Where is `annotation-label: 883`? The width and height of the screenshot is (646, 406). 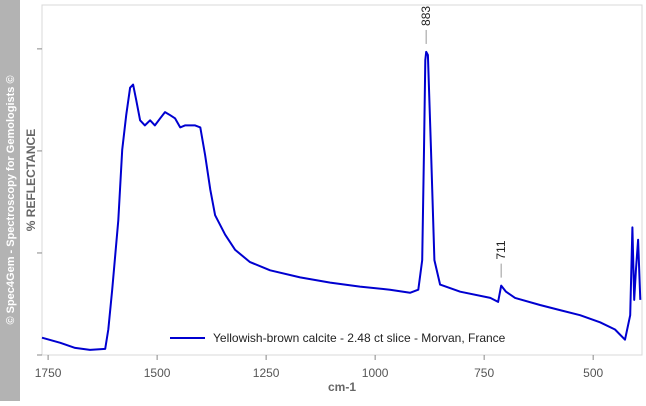 annotation-label: 883 is located at coordinates (426, 16).